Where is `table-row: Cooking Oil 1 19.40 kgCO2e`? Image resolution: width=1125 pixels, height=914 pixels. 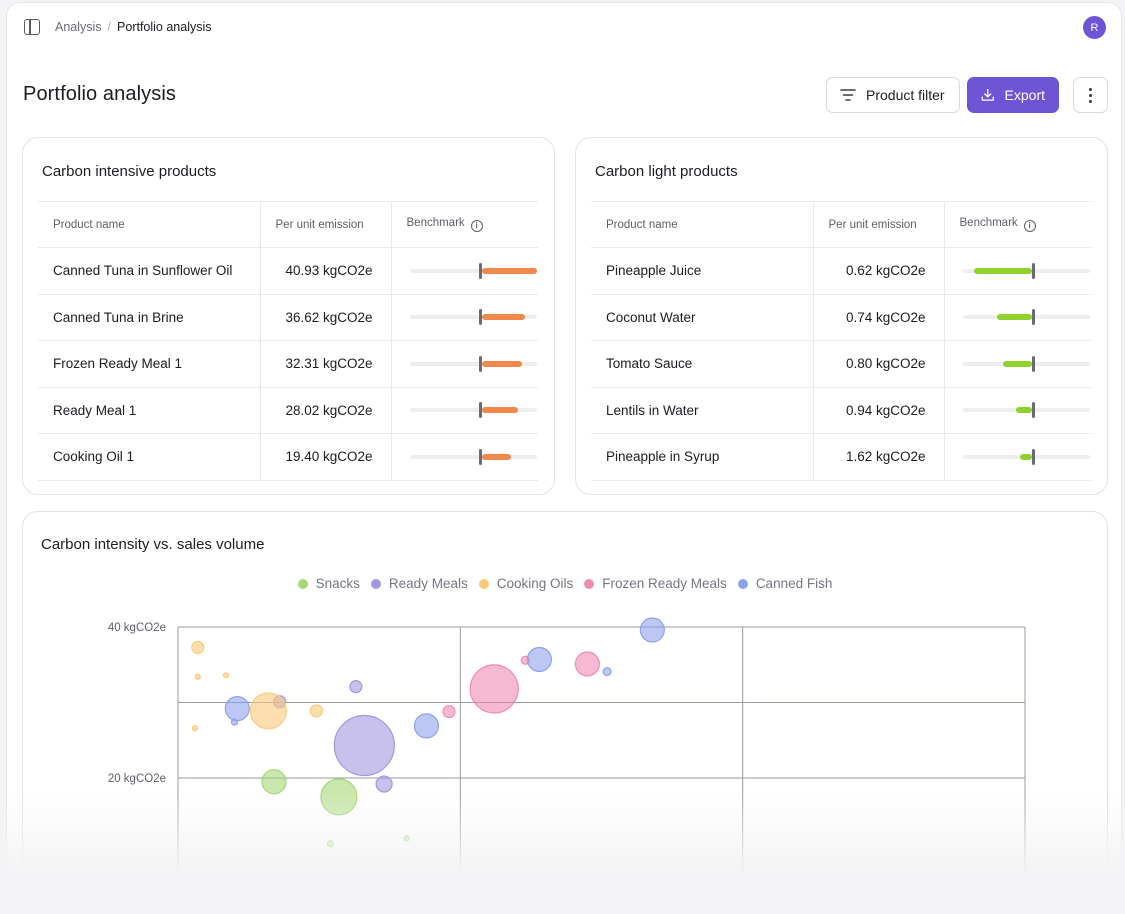 table-row: Cooking Oil 1 19.40 kgCO2e is located at coordinates (288, 457).